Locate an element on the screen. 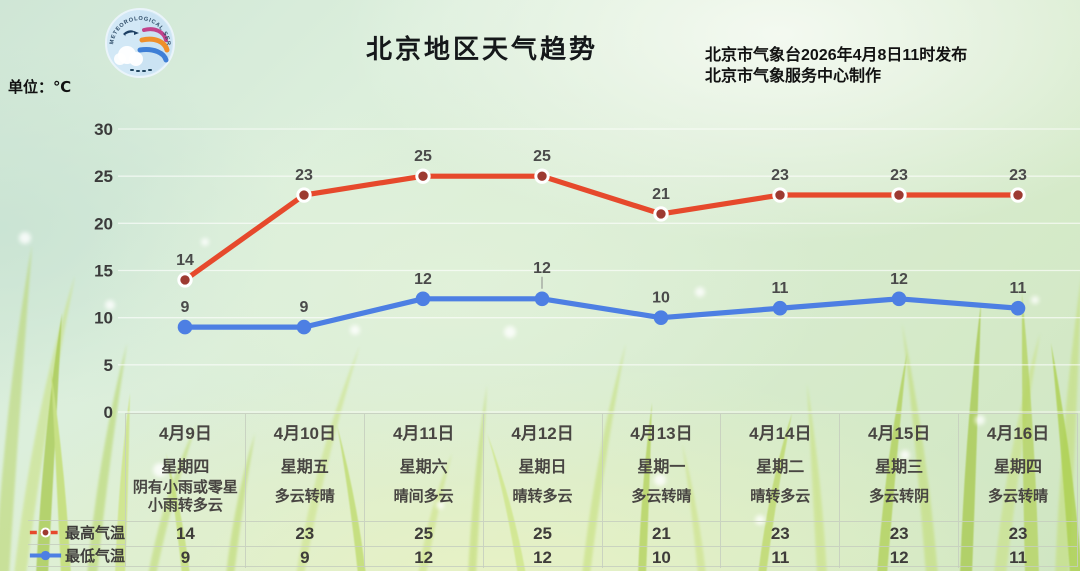 This screenshot has width=1080, height=571. table-cell-day: 4月15日星期三多云转阴 is located at coordinates (898, 467).